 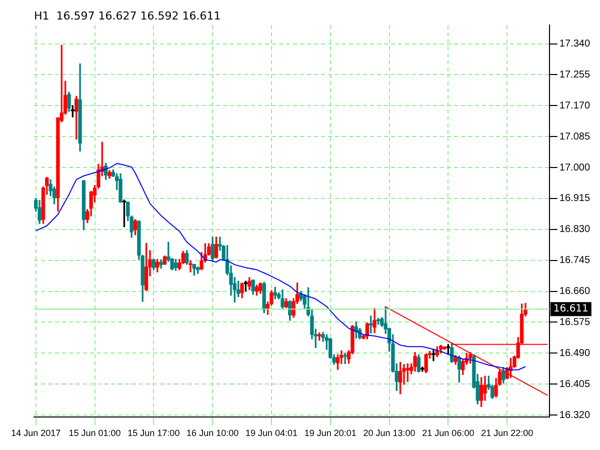 I want to click on y-tick-label: 17.085, so click(x=574, y=136).